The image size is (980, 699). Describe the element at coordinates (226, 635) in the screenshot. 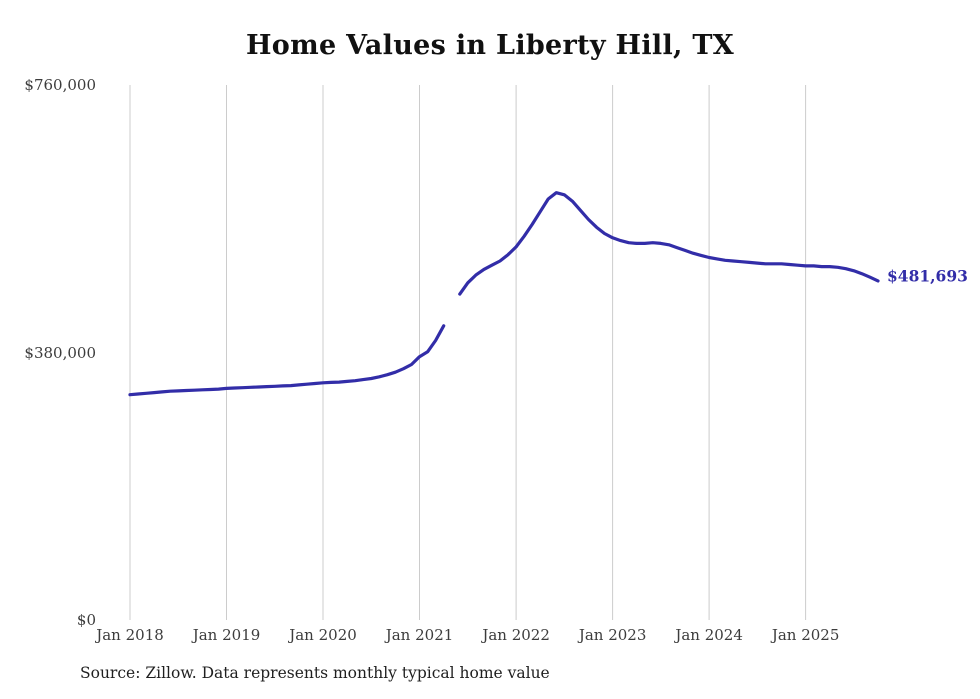

I see `x-axis-tick-label: Jan 2019` at that location.